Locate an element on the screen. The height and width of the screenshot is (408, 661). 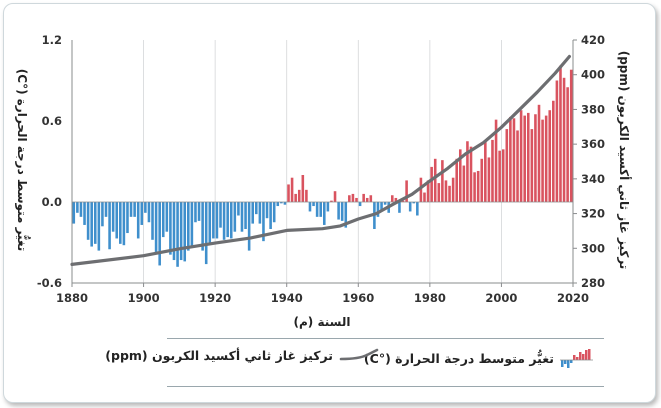
temp-bar-1948 is located at coordinates (317, 209).